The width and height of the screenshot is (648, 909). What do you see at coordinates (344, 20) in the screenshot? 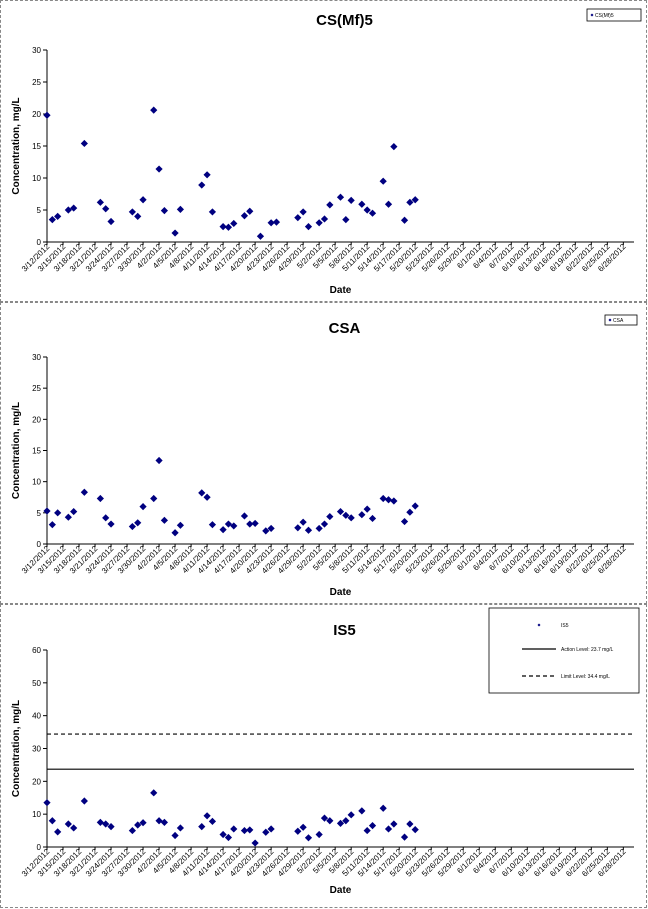
I see `chart-title: CS(Mf)5` at bounding box center [344, 20].